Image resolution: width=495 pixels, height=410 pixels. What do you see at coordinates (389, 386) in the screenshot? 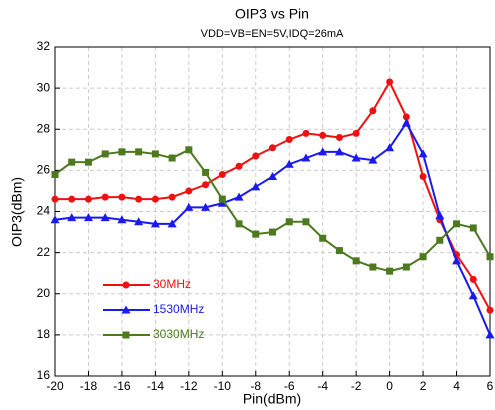
I see `x-tick-label: 0` at bounding box center [389, 386].